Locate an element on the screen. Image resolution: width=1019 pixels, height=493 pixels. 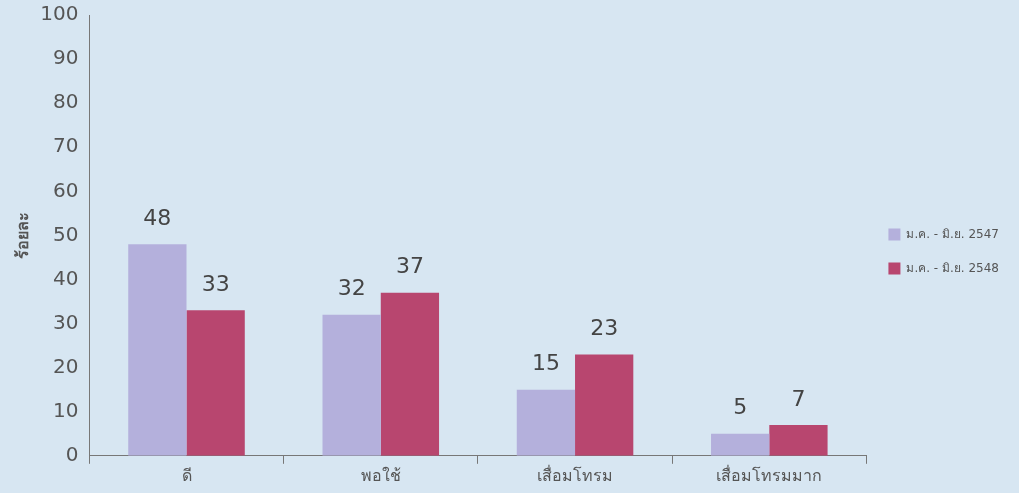
y-tick-label: 40 is located at coordinates (65, 277).